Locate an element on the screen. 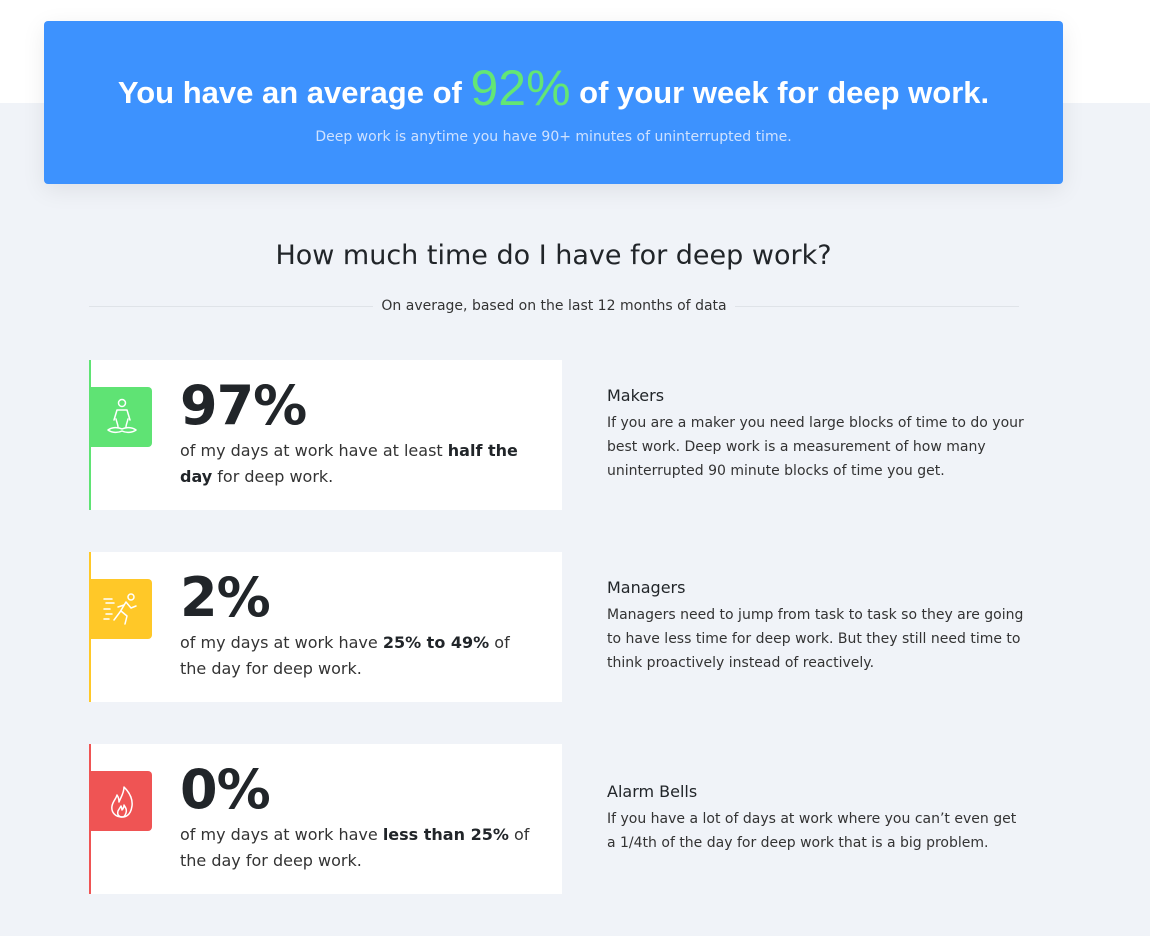  desc-bold: less than 25% is located at coordinates (445, 834).